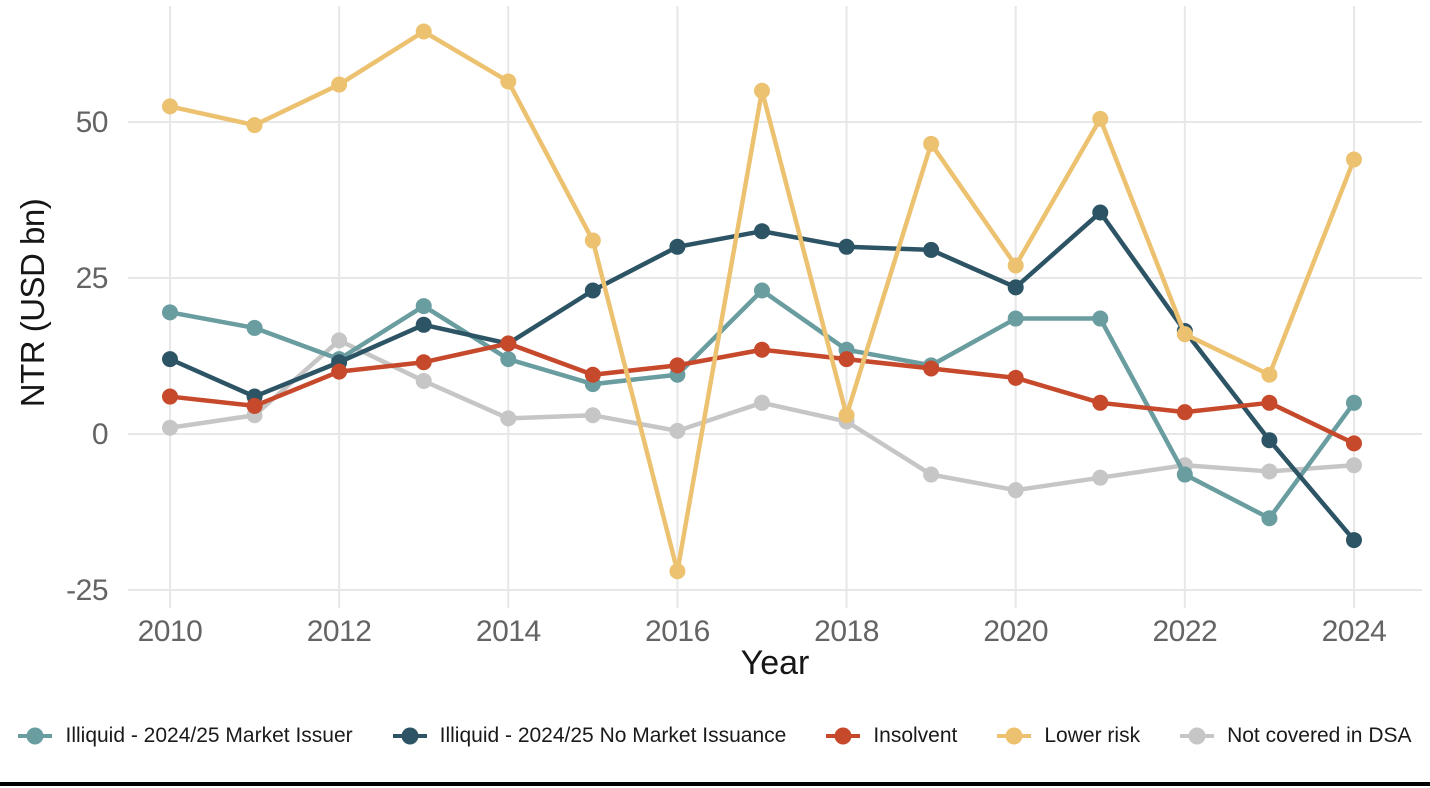  I want to click on x-tick-label: 2012, so click(339, 631).